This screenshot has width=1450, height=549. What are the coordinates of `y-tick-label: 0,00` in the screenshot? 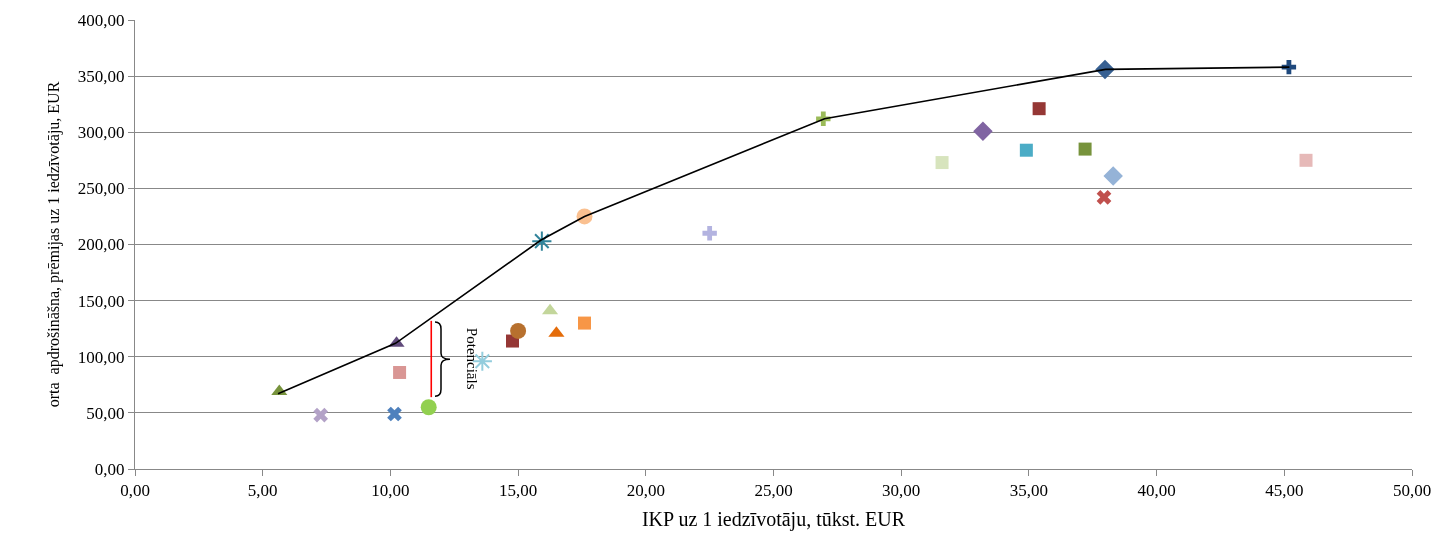 It's located at (109, 469).